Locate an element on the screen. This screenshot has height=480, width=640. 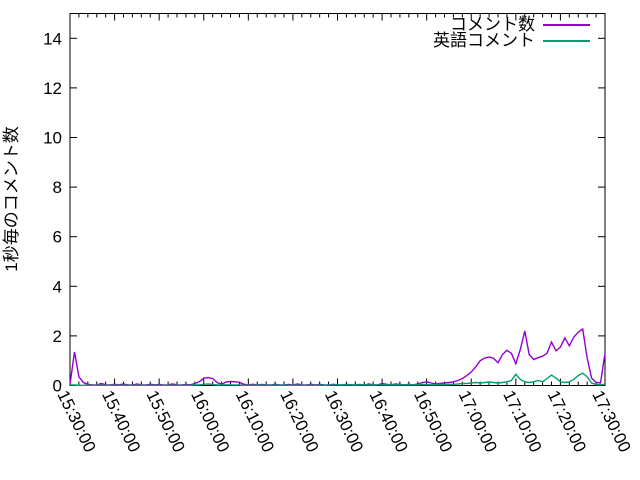
x-tick-label: 16:10:00 is located at coordinates (255, 421).